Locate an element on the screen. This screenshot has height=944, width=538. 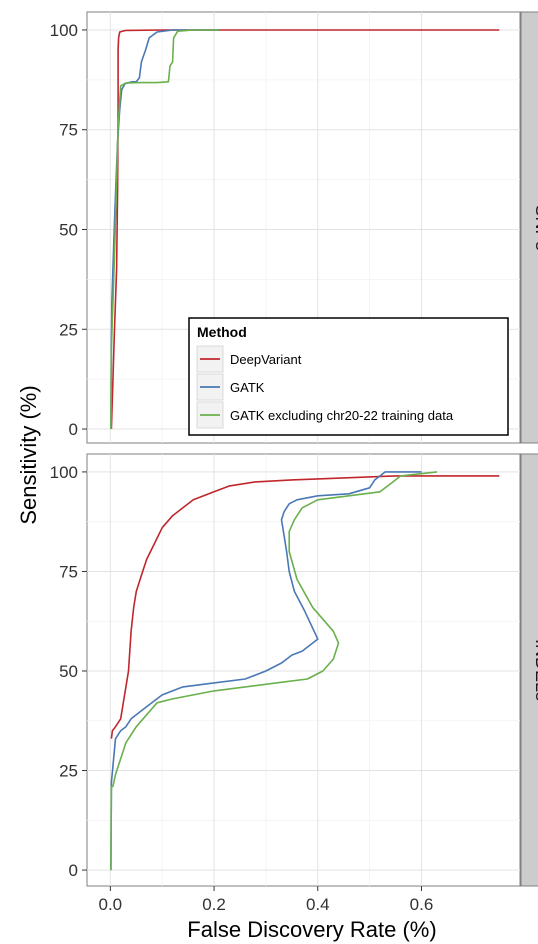
facet-strip-label: SNPs is located at coordinates (535, 227).